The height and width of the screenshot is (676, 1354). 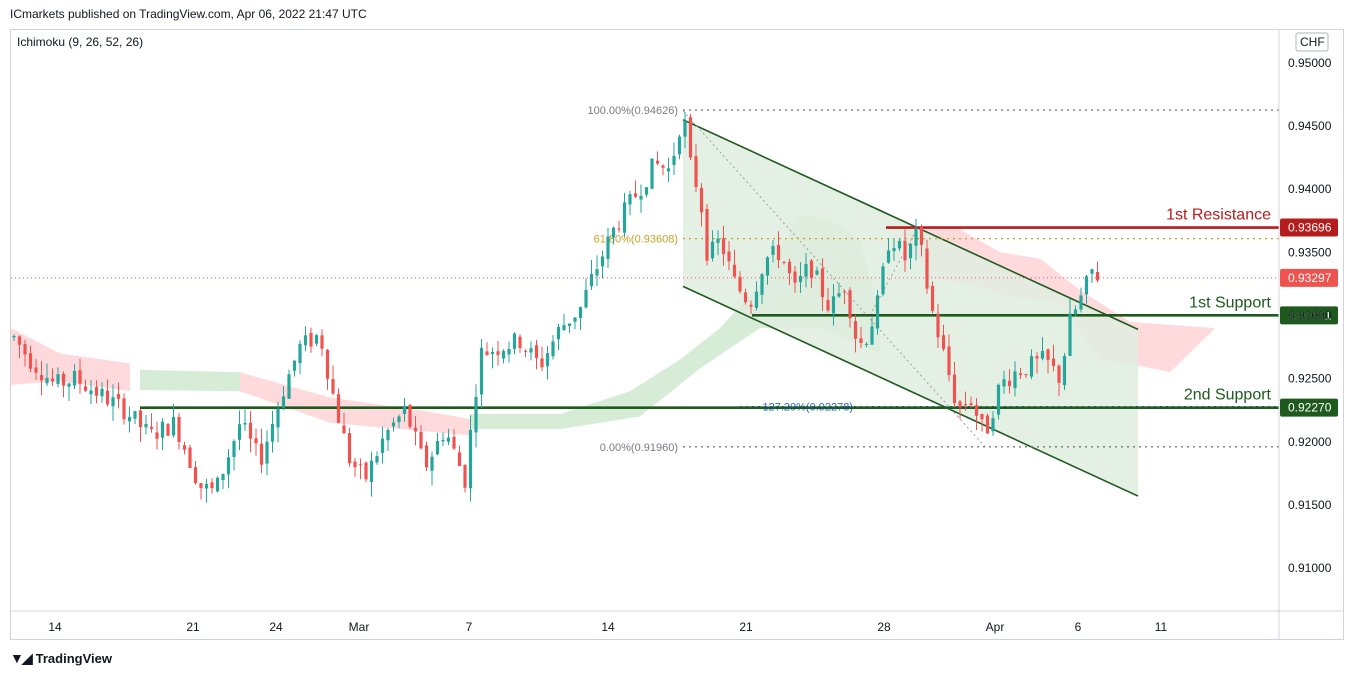 I want to click on y-tick-label: 0.91000, so click(x=1310, y=568).